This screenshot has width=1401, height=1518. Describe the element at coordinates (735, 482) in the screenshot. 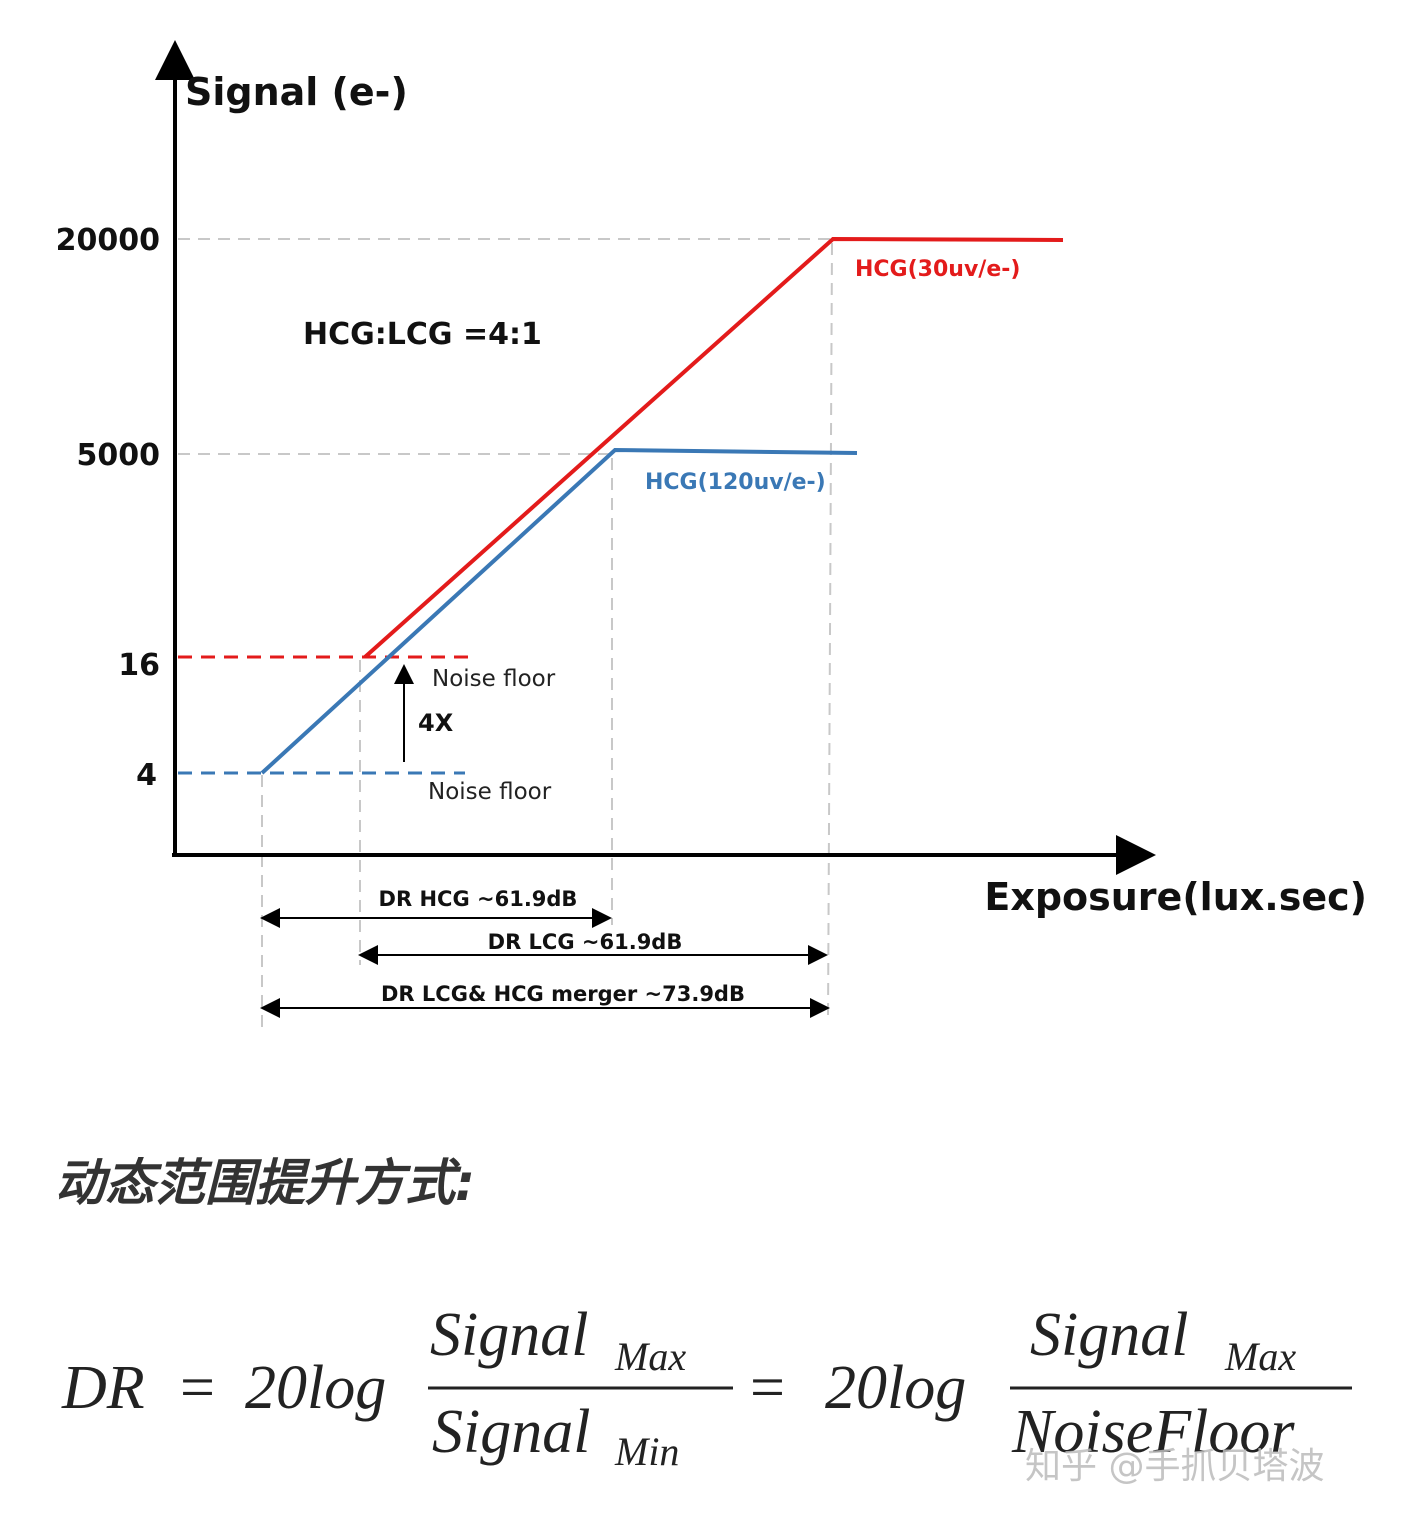

I see `curve-label: HCG(120uv/e-)` at that location.